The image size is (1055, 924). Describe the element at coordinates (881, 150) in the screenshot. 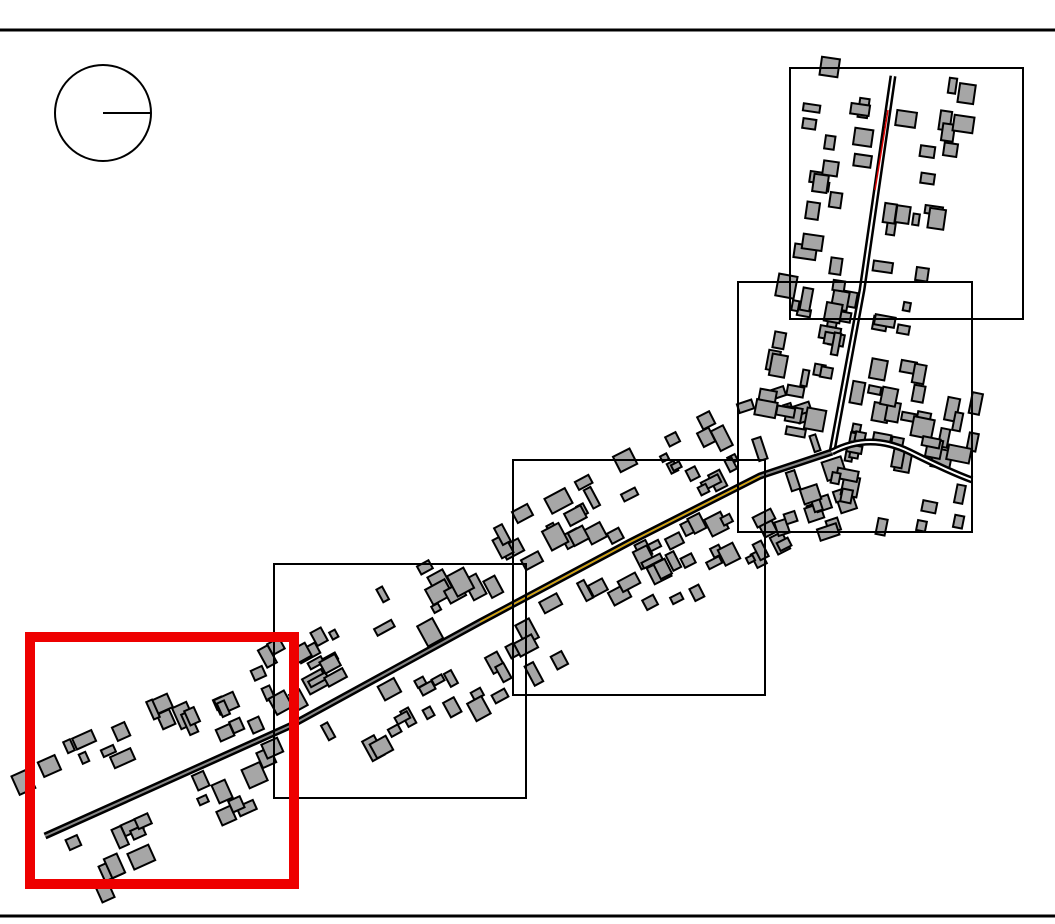

I see `road-highlight-red` at that location.